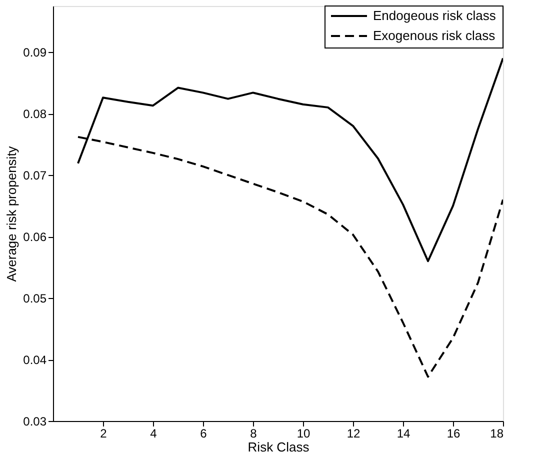 The image size is (537, 470). Describe the element at coordinates (35, 114) in the screenshot. I see `y-tick-label: 0.08` at that location.